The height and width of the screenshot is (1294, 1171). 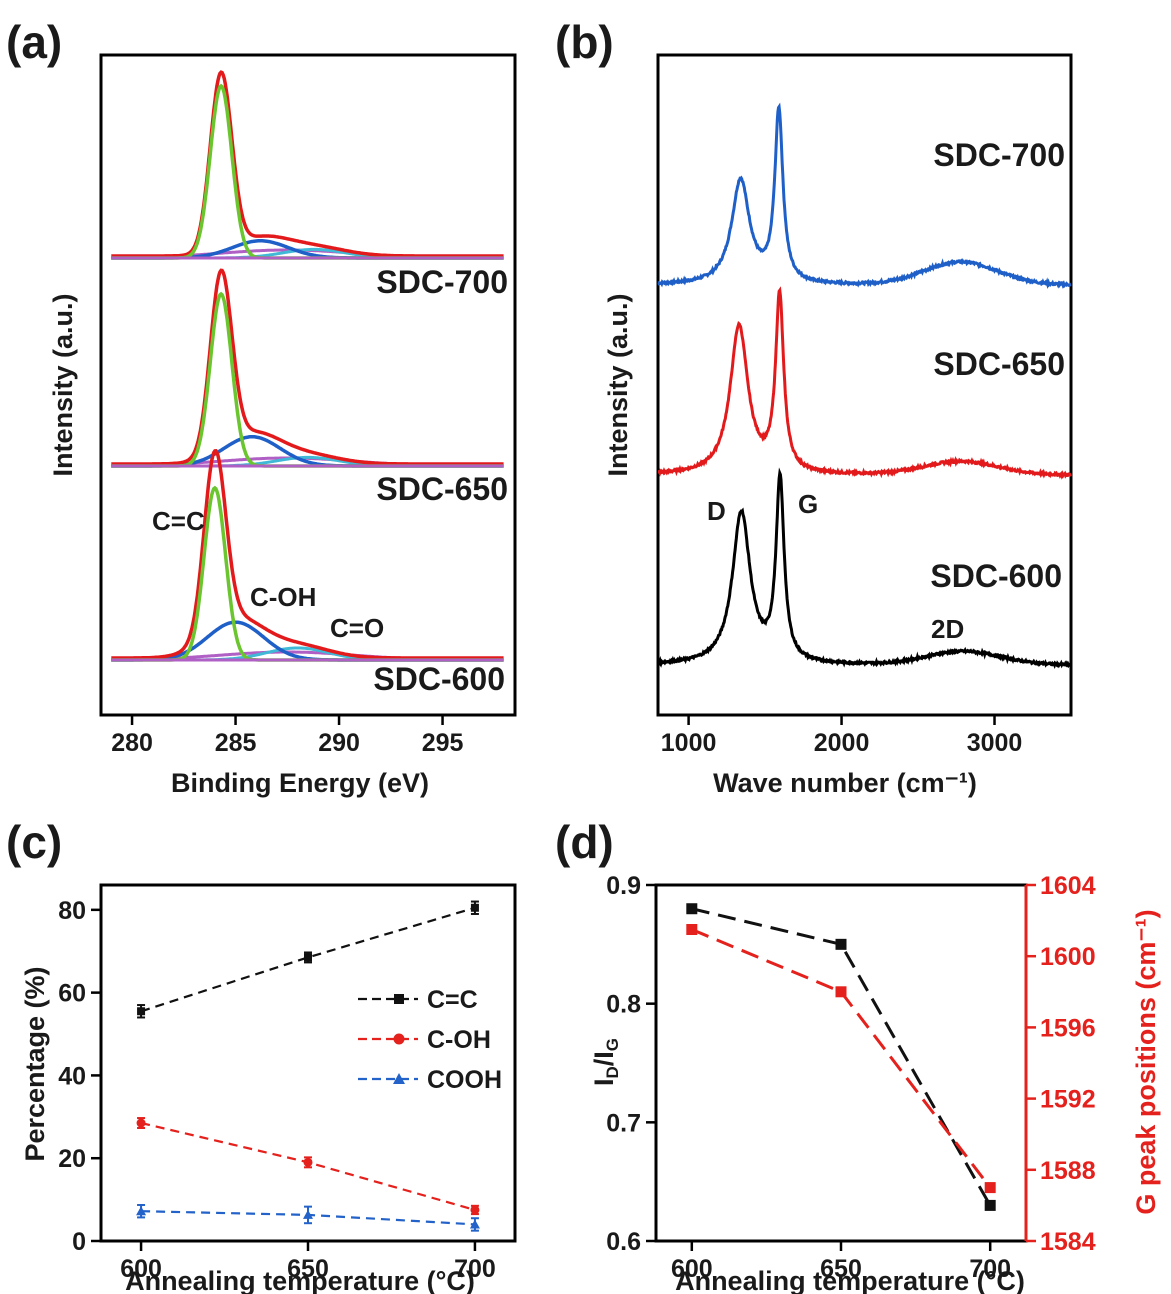 I want to click on svg-text: ID/IG, so click(x=605, y=1062).